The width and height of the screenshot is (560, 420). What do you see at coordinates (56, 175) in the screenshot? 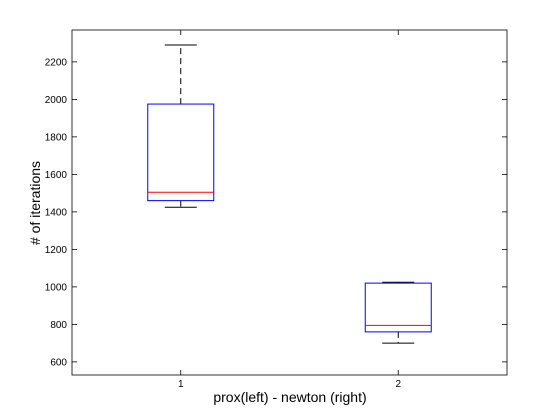
I see `y-tick-label: 1600` at bounding box center [56, 175].